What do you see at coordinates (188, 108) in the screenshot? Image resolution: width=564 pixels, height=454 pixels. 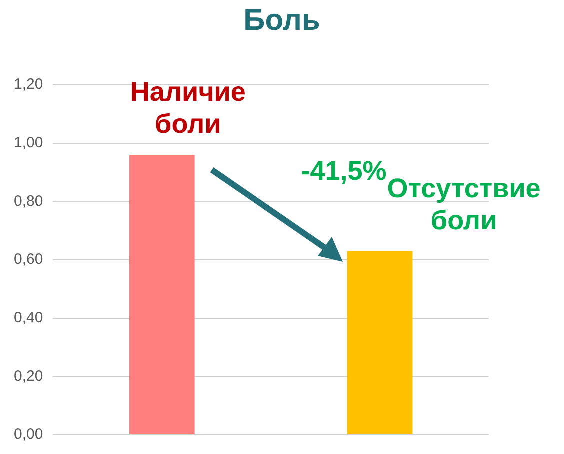 I see `x-tick-label: Наличие боли` at bounding box center [188, 108].